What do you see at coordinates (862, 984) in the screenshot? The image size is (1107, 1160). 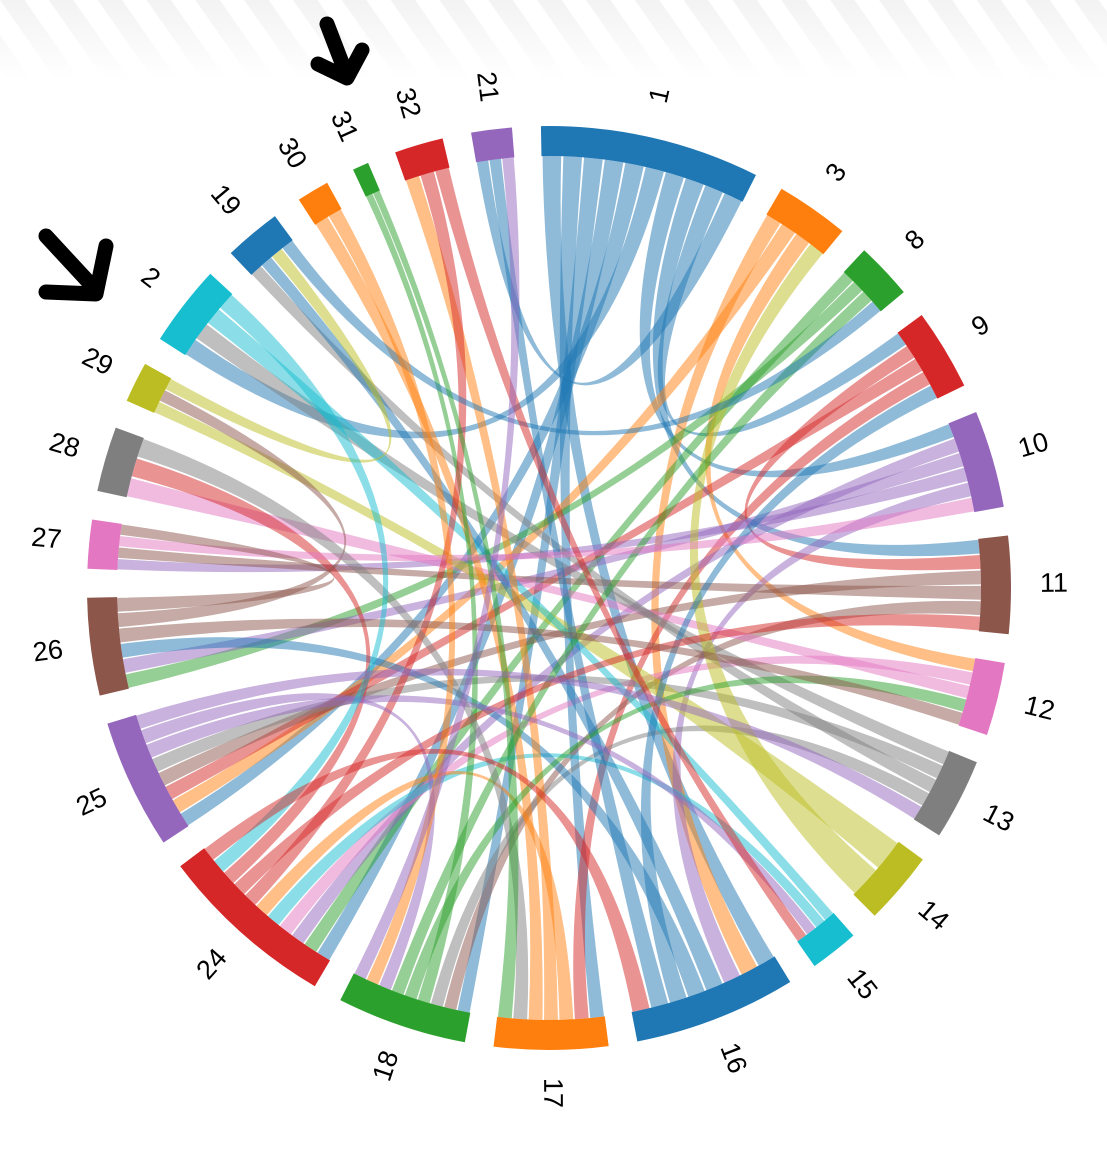 I see `group-label: 15` at bounding box center [862, 984].